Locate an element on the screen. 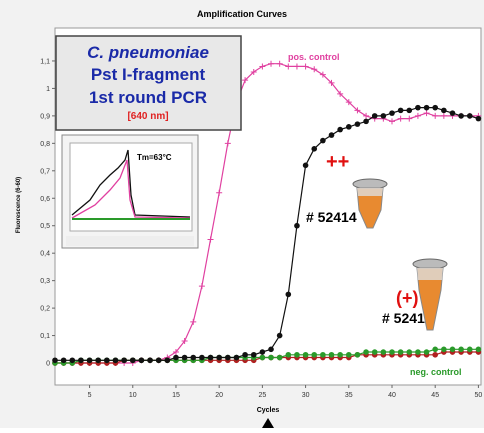 This screenshot has width=484, height=433. chart-title: Amplification Curves is located at coordinates (242, 14).